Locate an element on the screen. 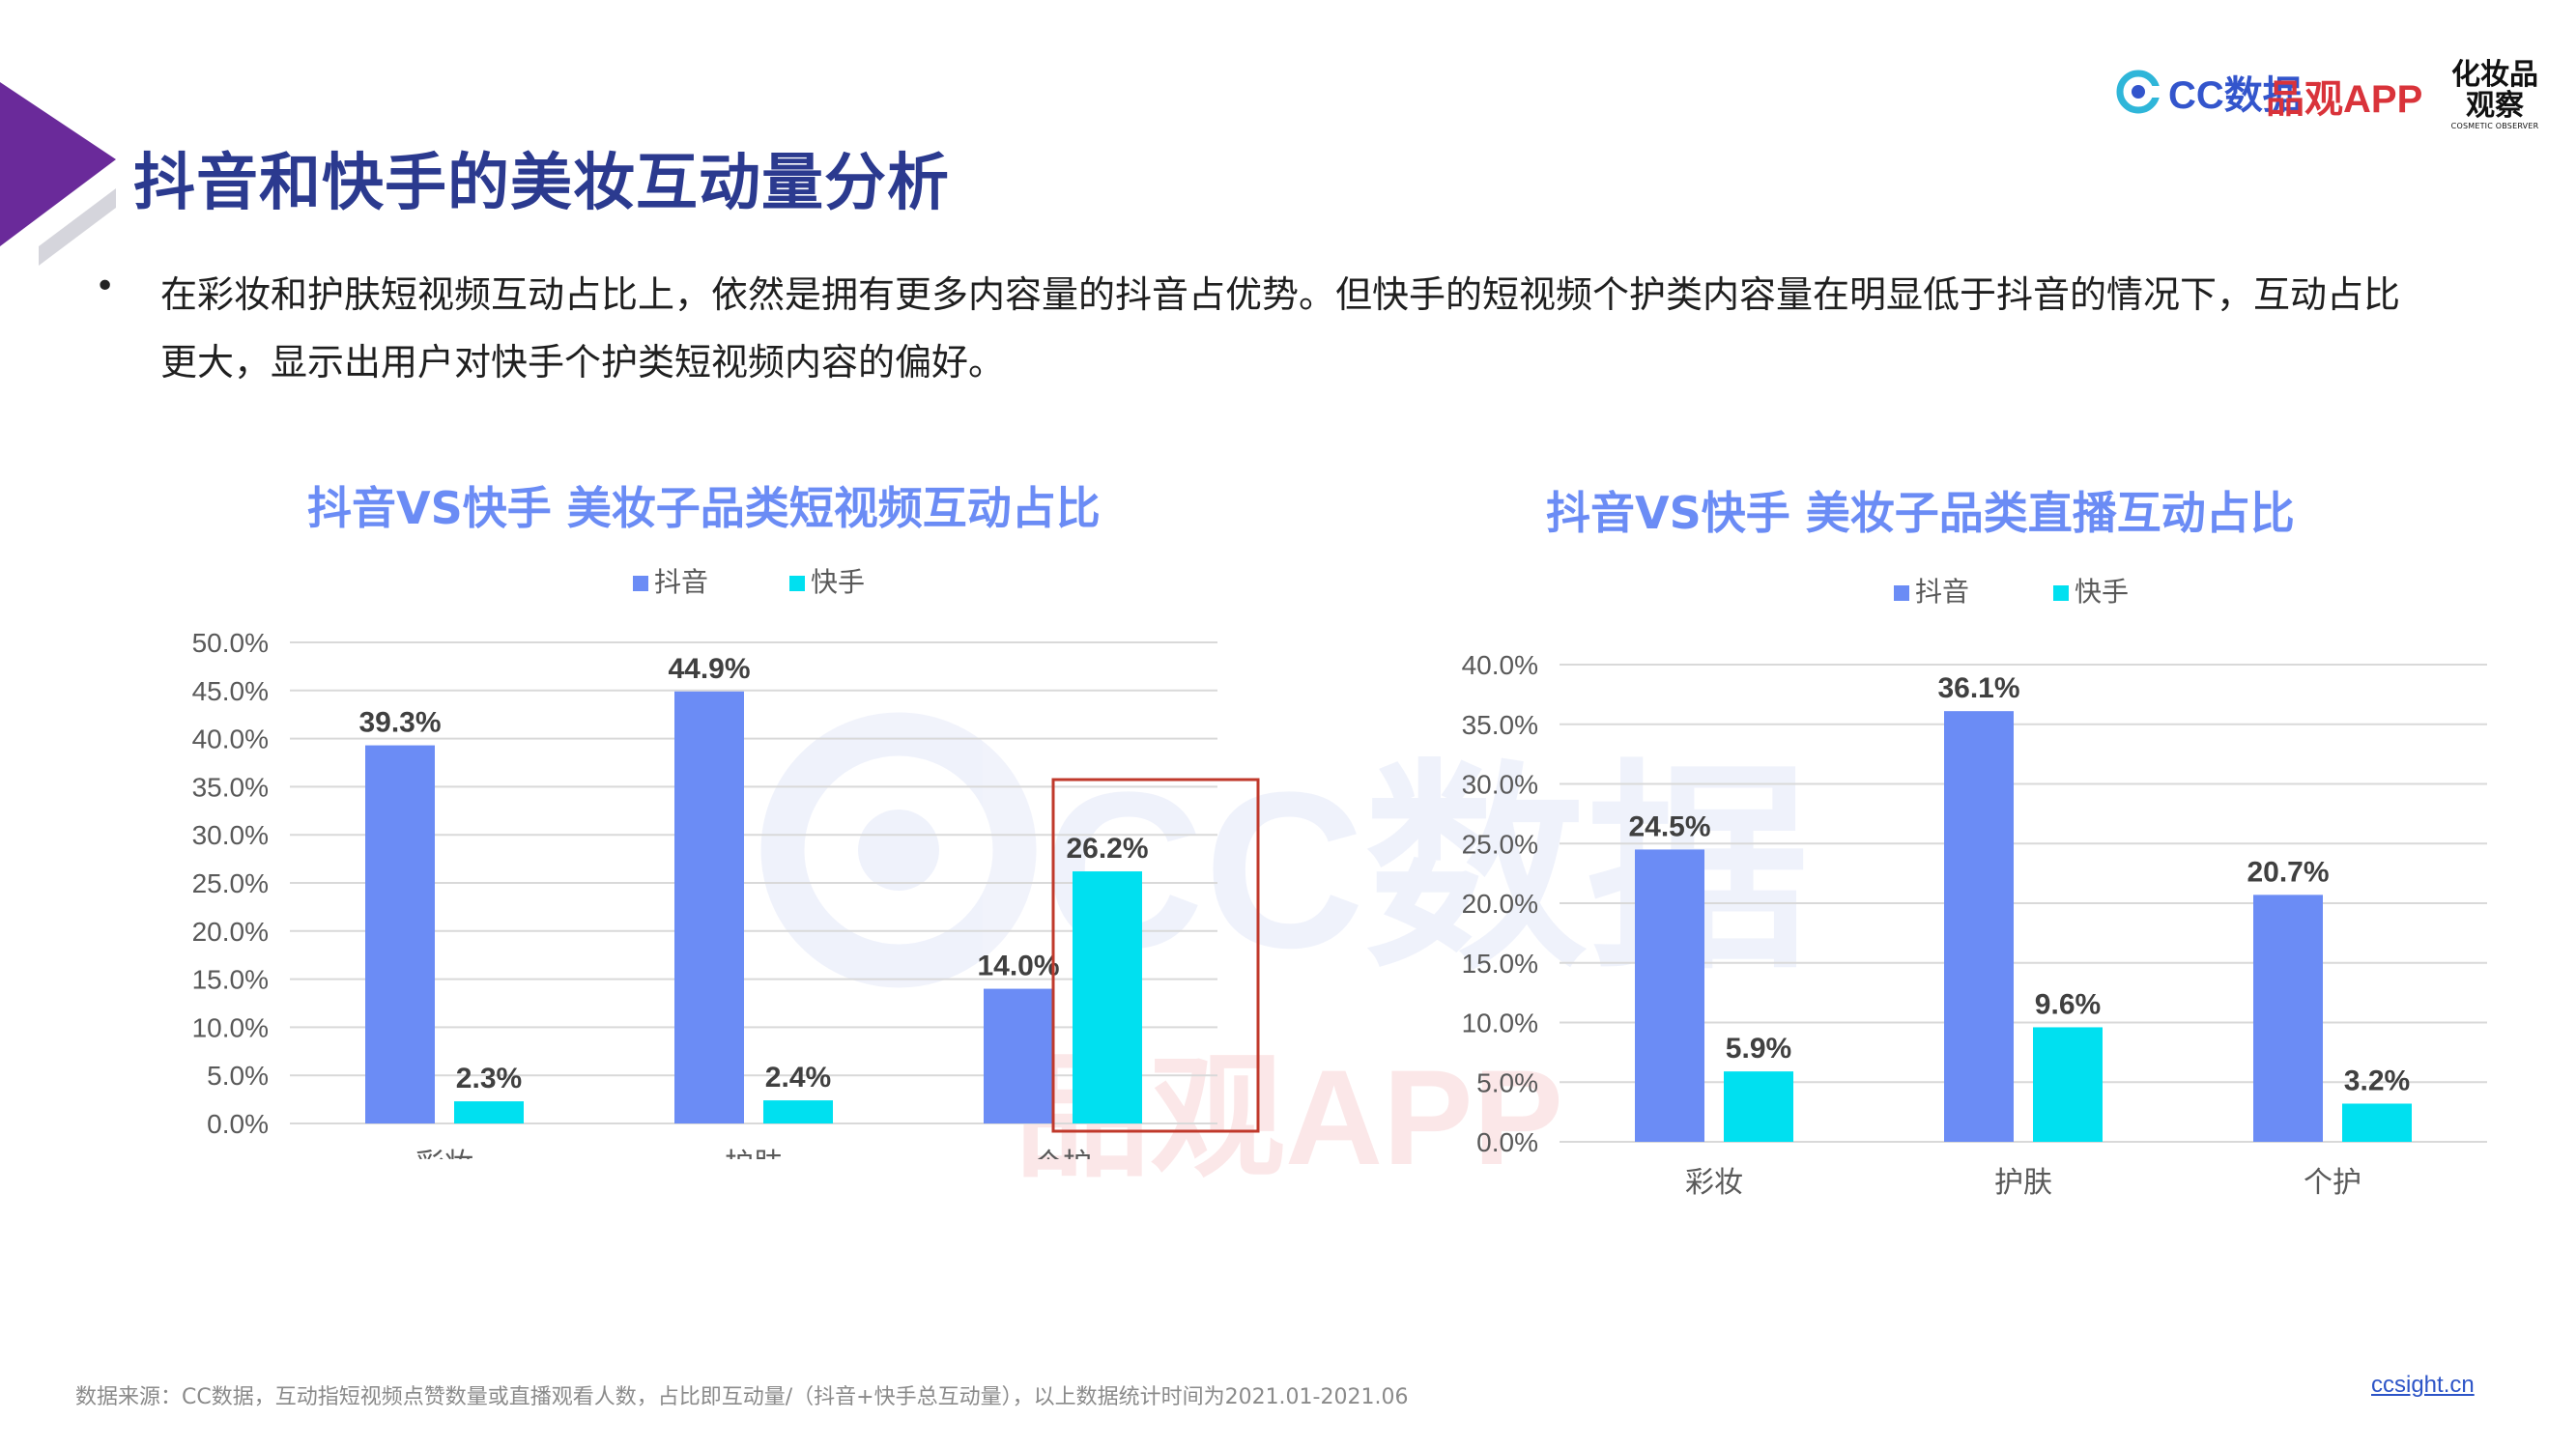 The width and height of the screenshot is (2576, 1449). chart1-ytick-label: 5.0% is located at coordinates (238, 1076).